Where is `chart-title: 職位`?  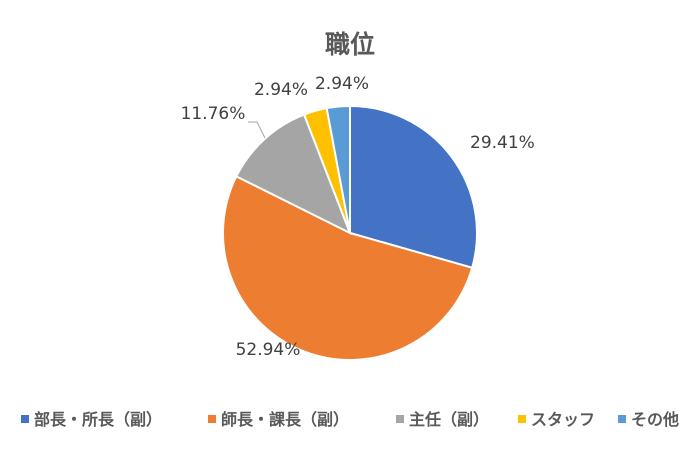
chart-title: 職位 is located at coordinates (350, 44).